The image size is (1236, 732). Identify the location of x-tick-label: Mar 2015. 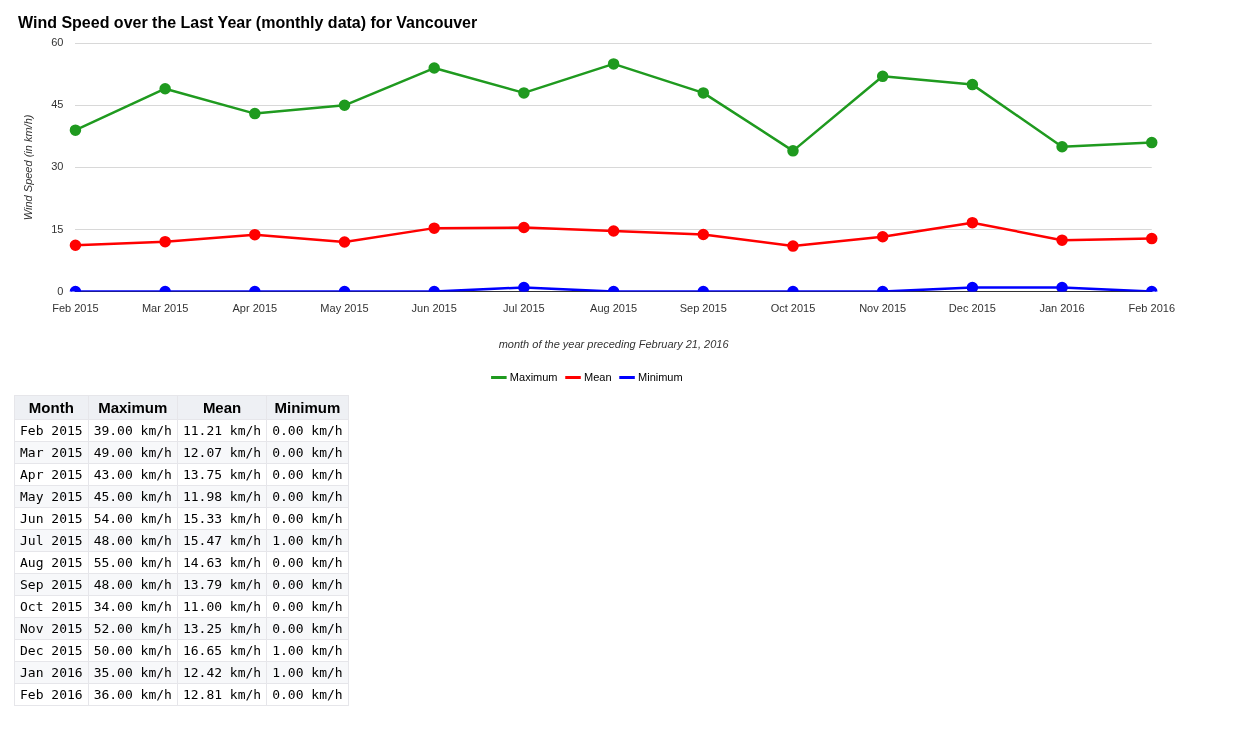
(165, 308).